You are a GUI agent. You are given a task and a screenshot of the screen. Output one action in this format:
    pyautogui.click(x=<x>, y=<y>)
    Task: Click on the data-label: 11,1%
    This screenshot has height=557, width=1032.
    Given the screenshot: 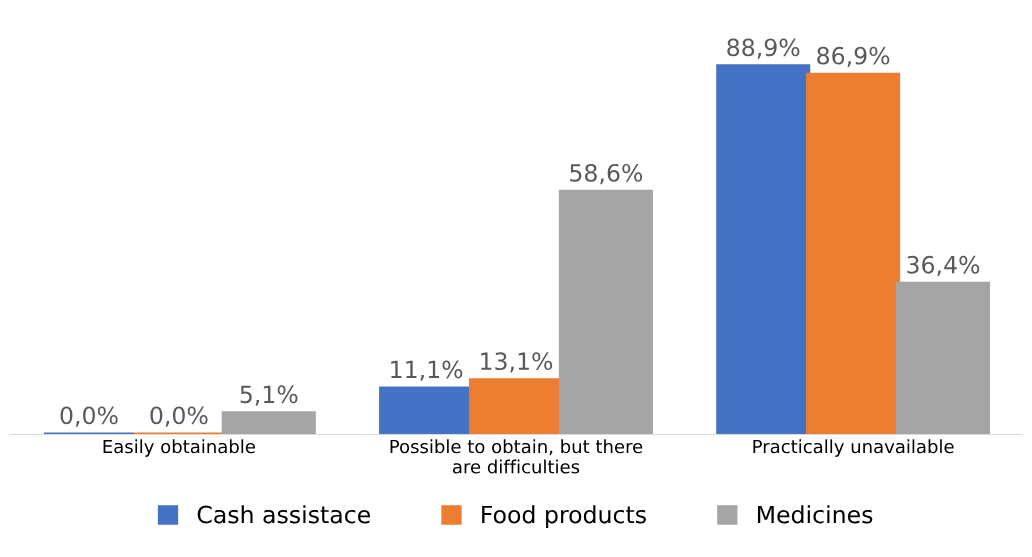 What is the action you would take?
    pyautogui.click(x=427, y=370)
    